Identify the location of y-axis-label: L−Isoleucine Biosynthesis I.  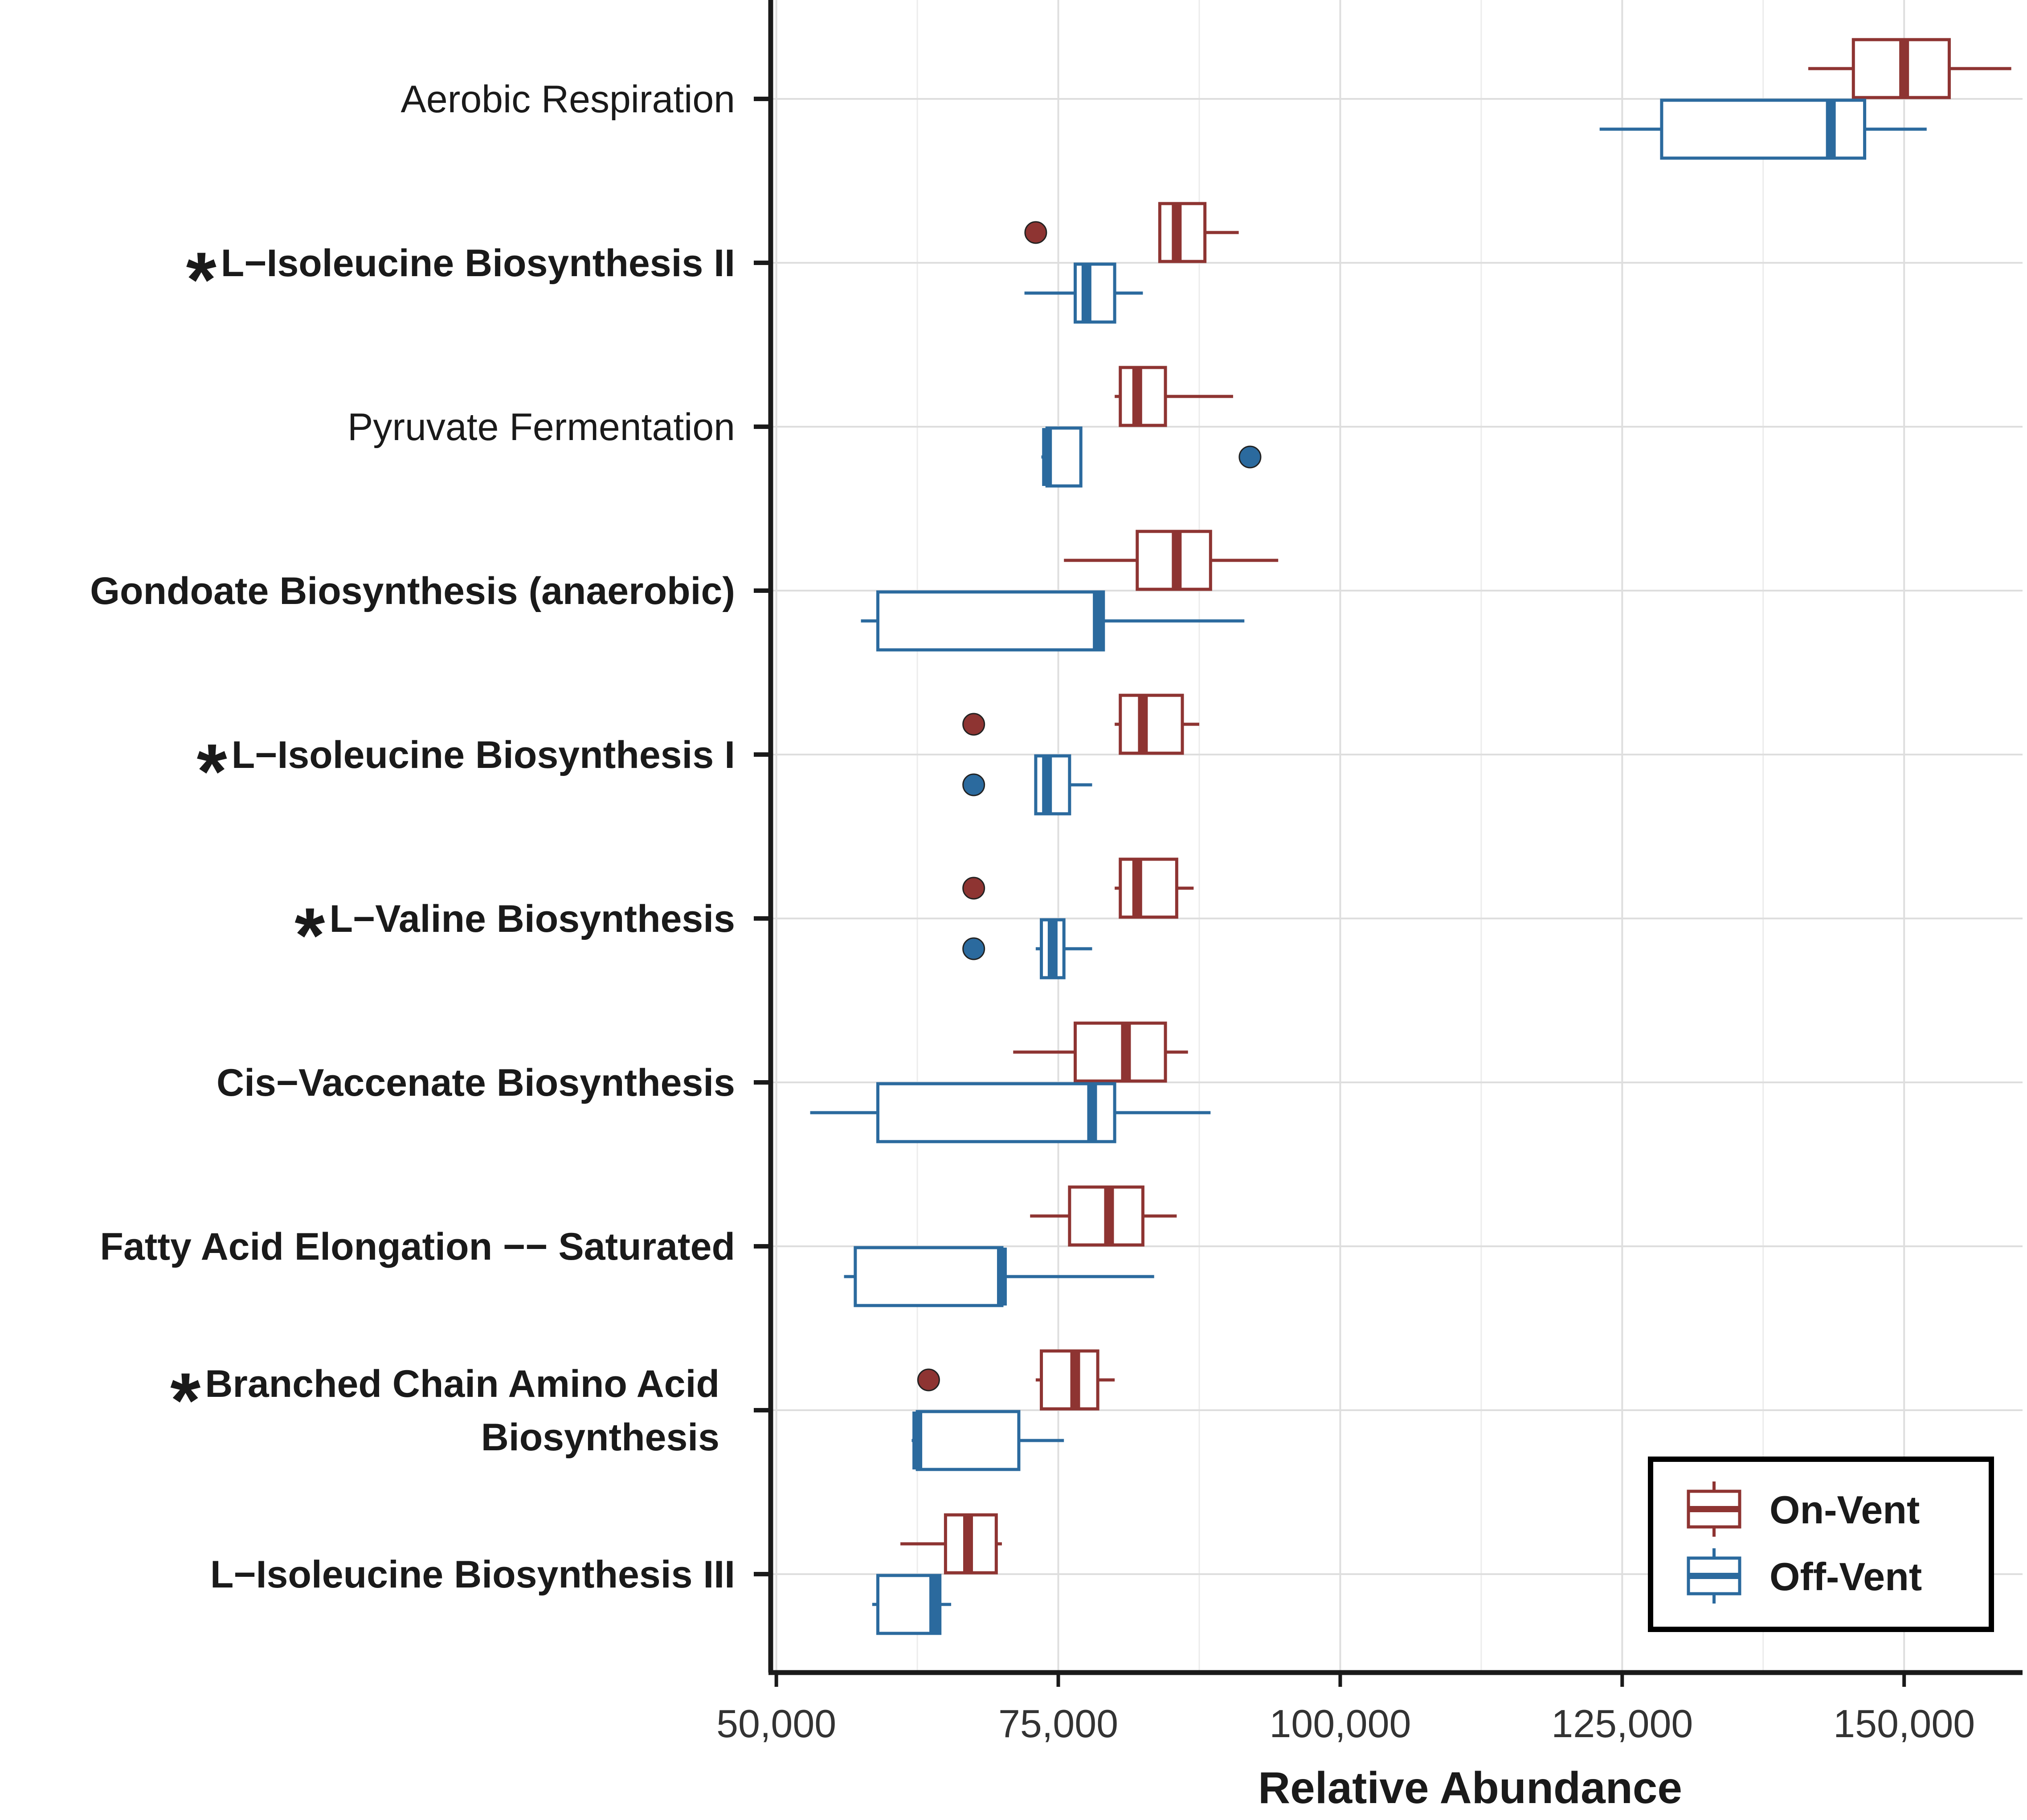
(483, 755).